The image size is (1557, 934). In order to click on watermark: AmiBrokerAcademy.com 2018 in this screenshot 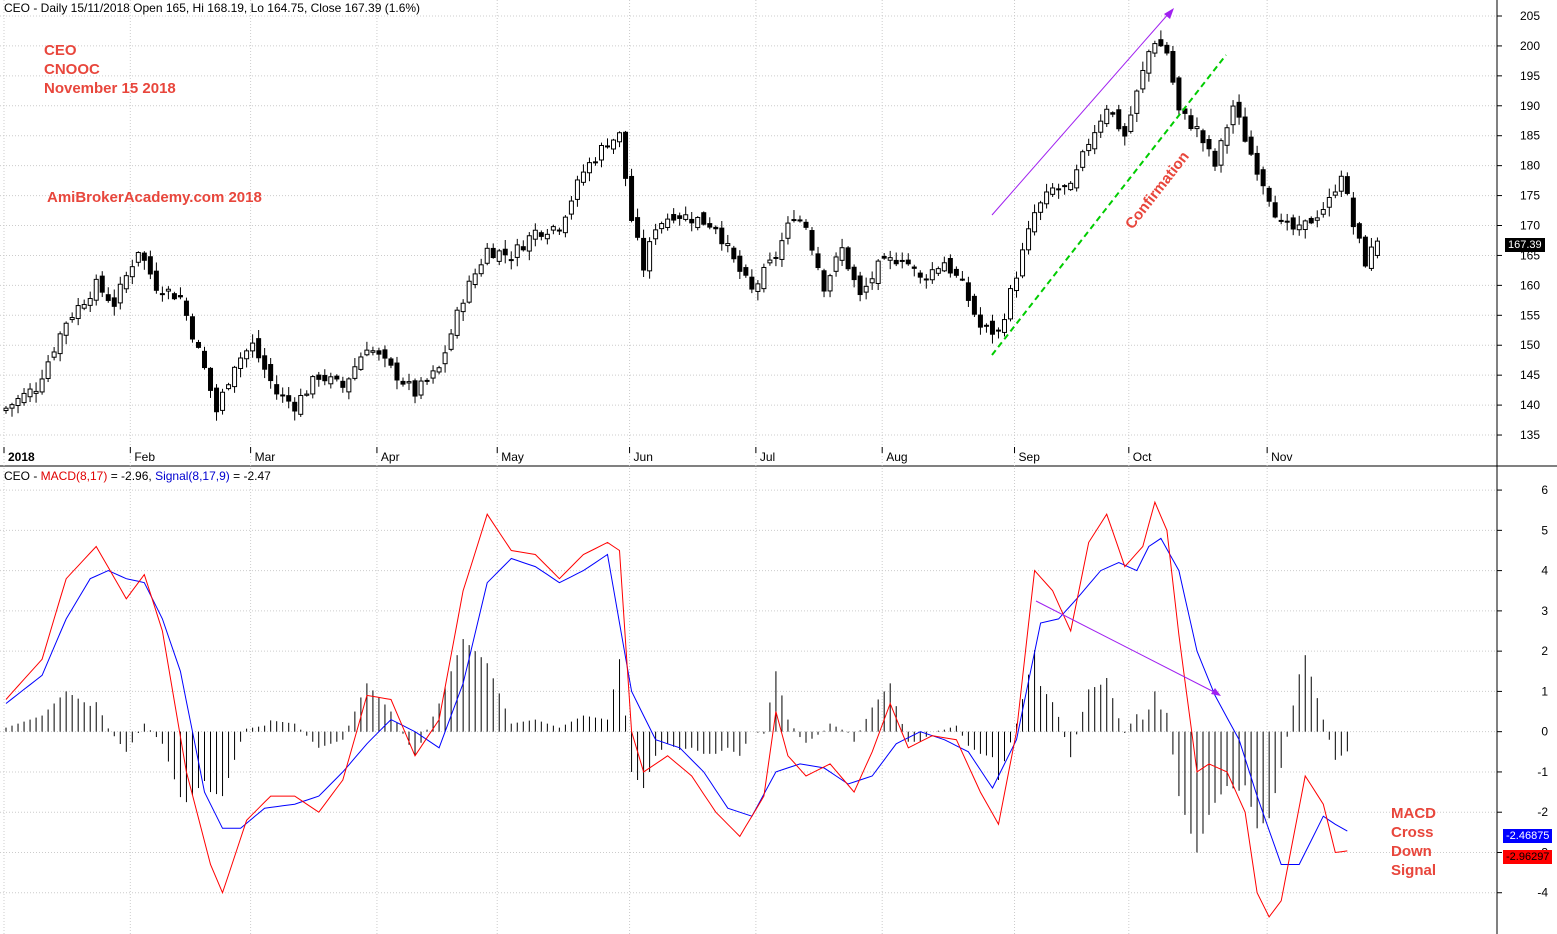, I will do `click(154, 197)`.